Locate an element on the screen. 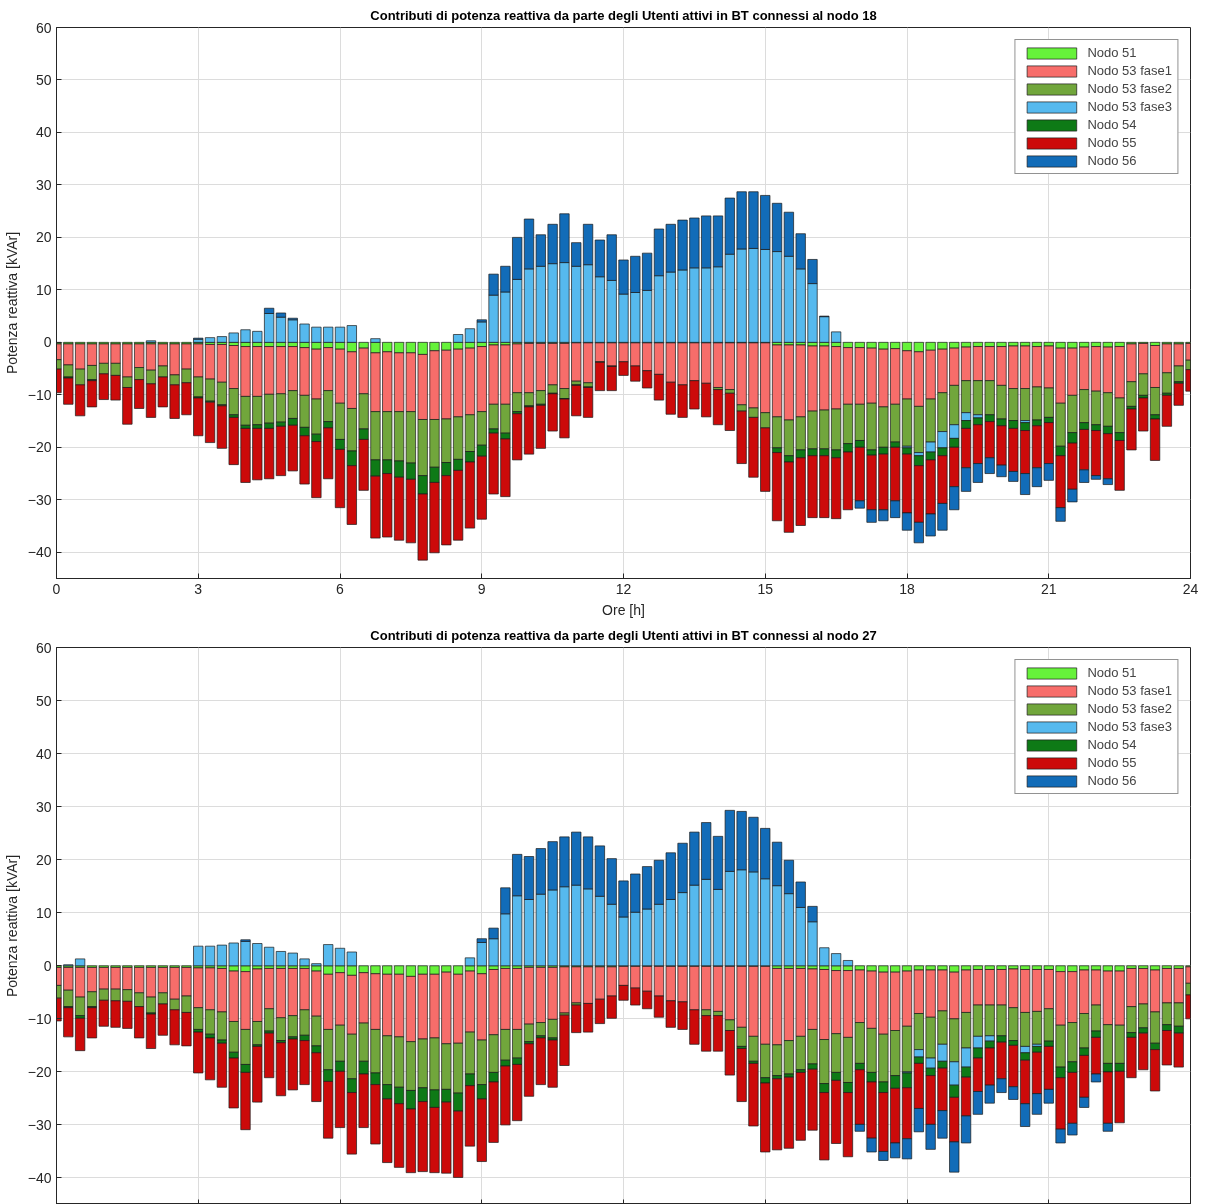  x-tick-label: 21 is located at coordinates (1048, 588).